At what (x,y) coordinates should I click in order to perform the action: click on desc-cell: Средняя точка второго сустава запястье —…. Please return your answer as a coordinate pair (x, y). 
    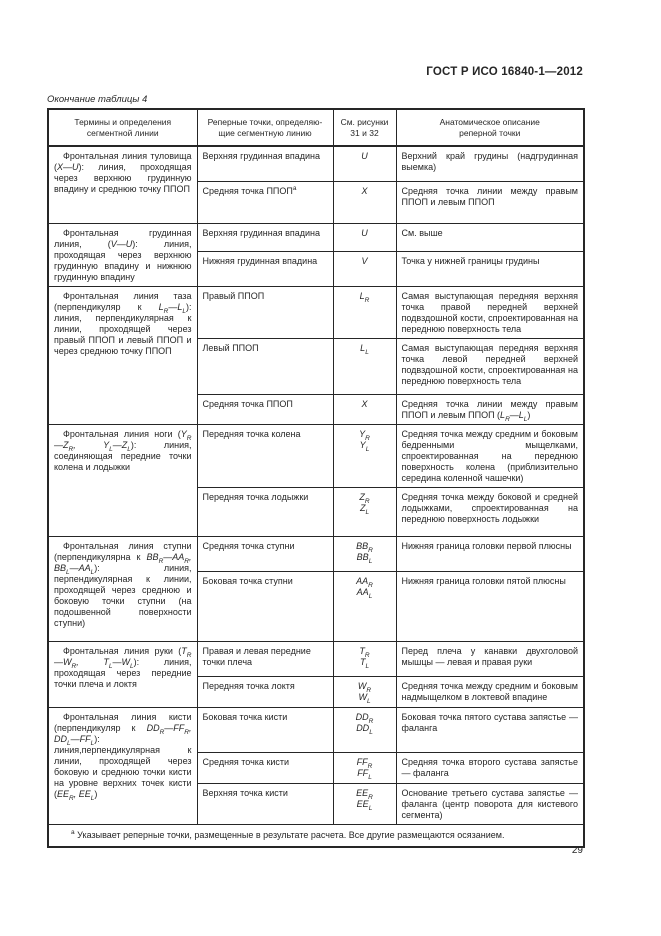
    Looking at the image, I should click on (490, 767).